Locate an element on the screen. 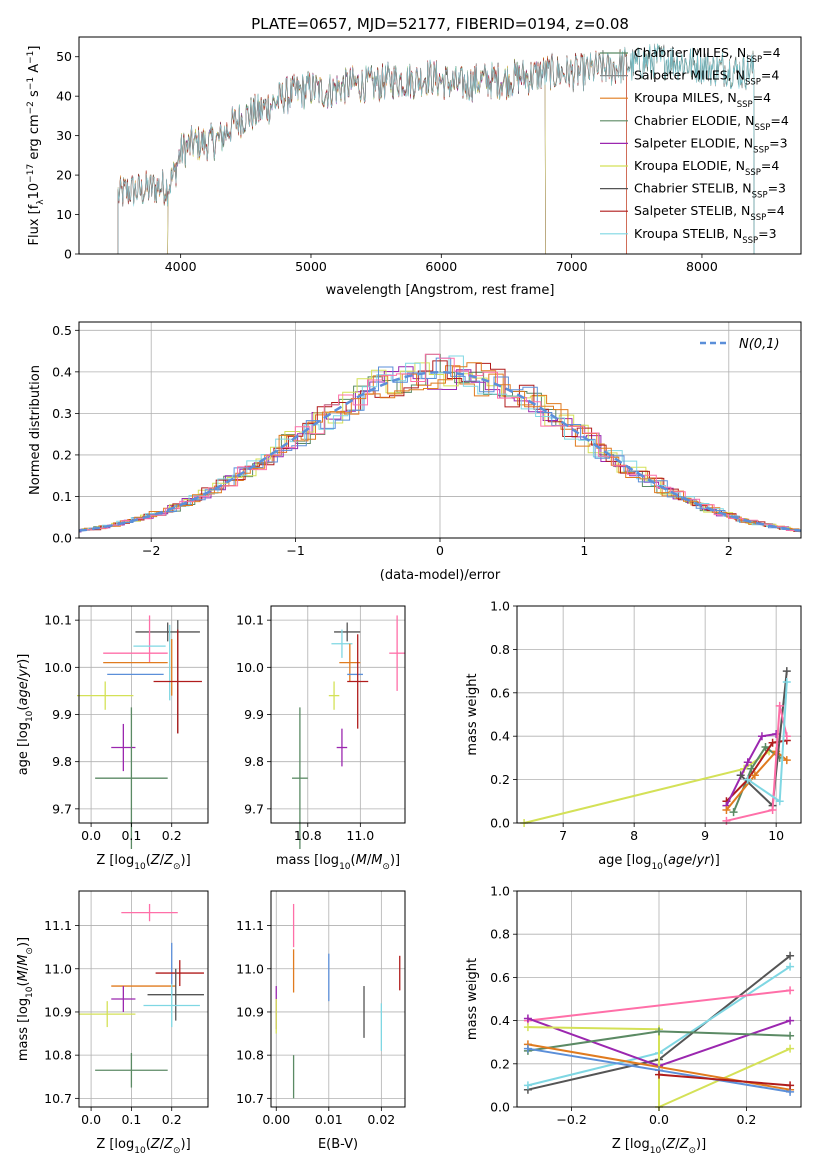 This screenshot has width=819, height=1170. plot-area-mass_vs_ebv is located at coordinates (338, 1001).